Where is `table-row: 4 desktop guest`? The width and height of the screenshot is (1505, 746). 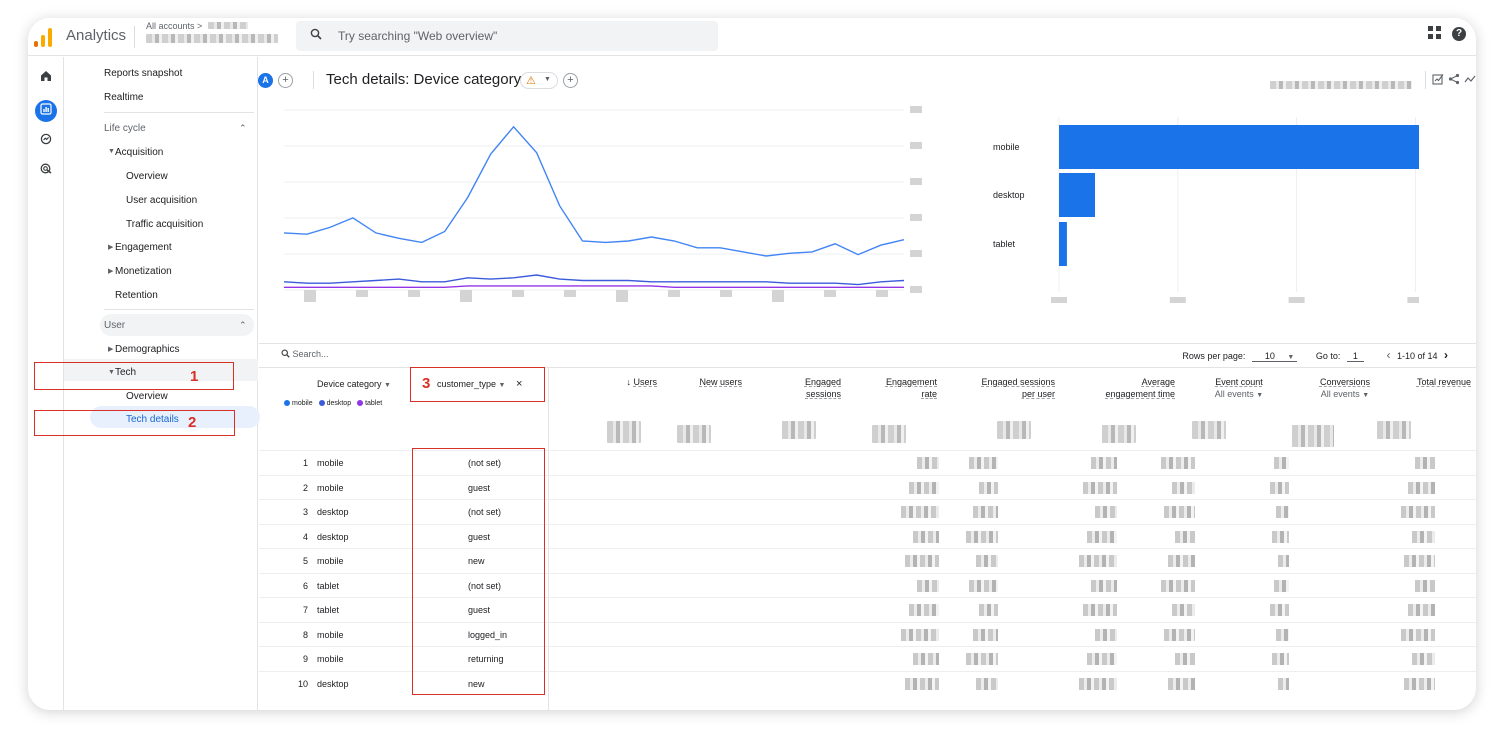 table-row: 4 desktop guest is located at coordinates (867, 535).